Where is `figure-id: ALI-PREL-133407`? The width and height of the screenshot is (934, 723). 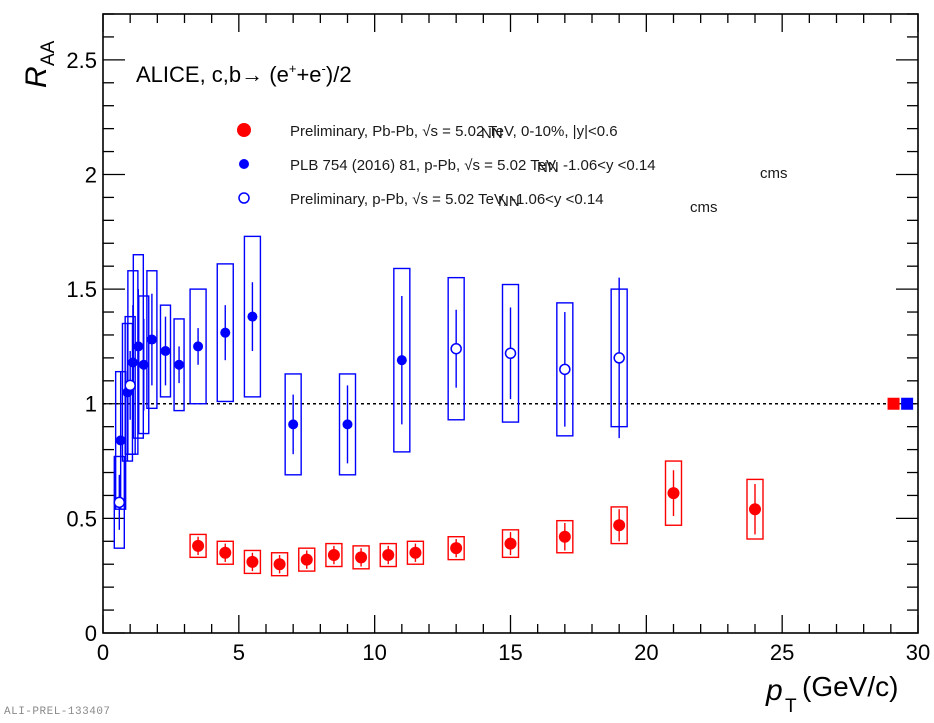 figure-id: ALI-PREL-133407 is located at coordinates (57, 712).